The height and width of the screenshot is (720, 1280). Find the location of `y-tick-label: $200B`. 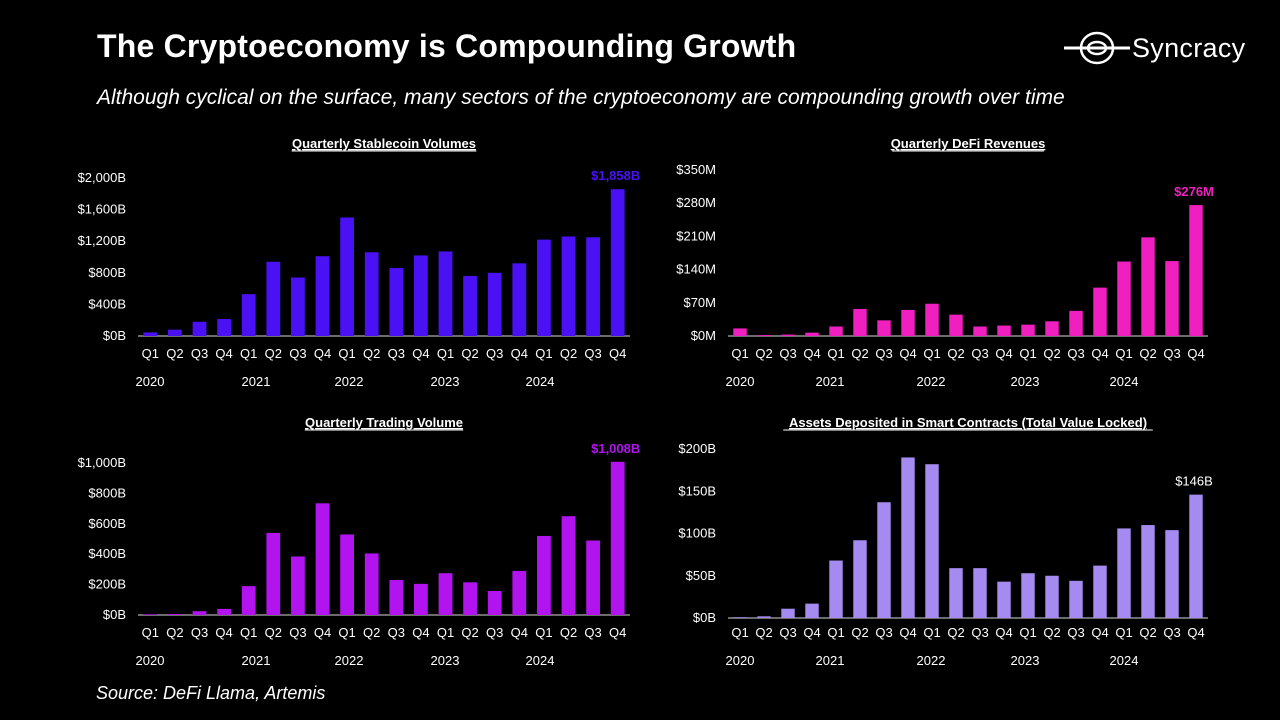

y-tick-label: $200B is located at coordinates (107, 584).